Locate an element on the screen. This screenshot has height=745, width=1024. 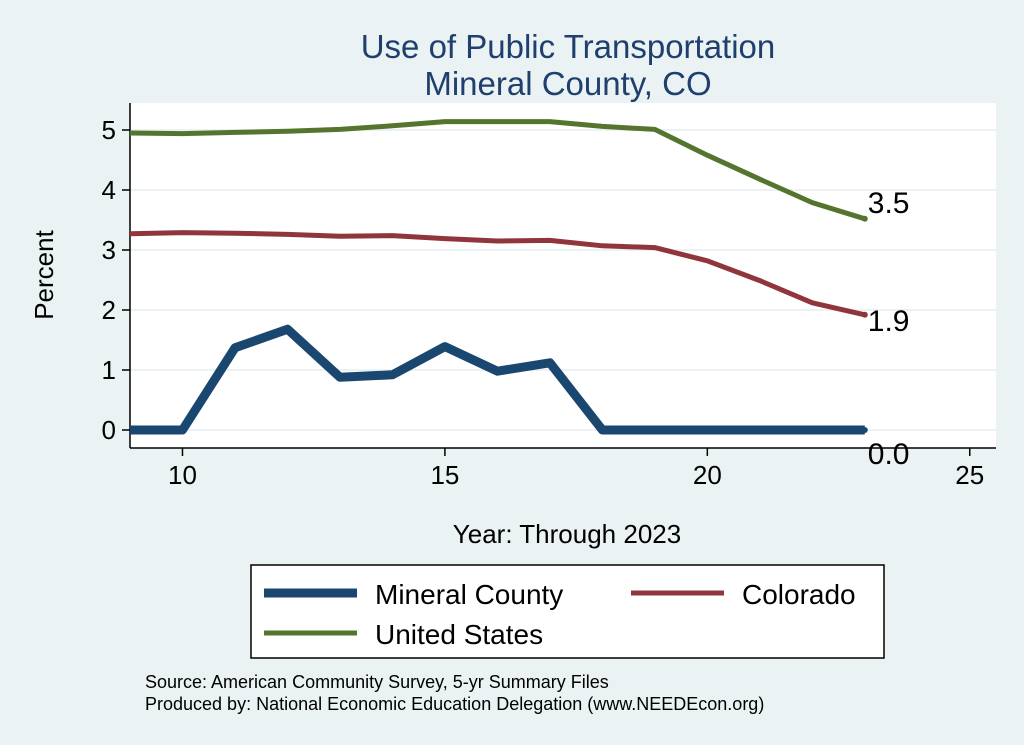
legend: Mineral County Colorado United States is located at coordinates (567, 611).